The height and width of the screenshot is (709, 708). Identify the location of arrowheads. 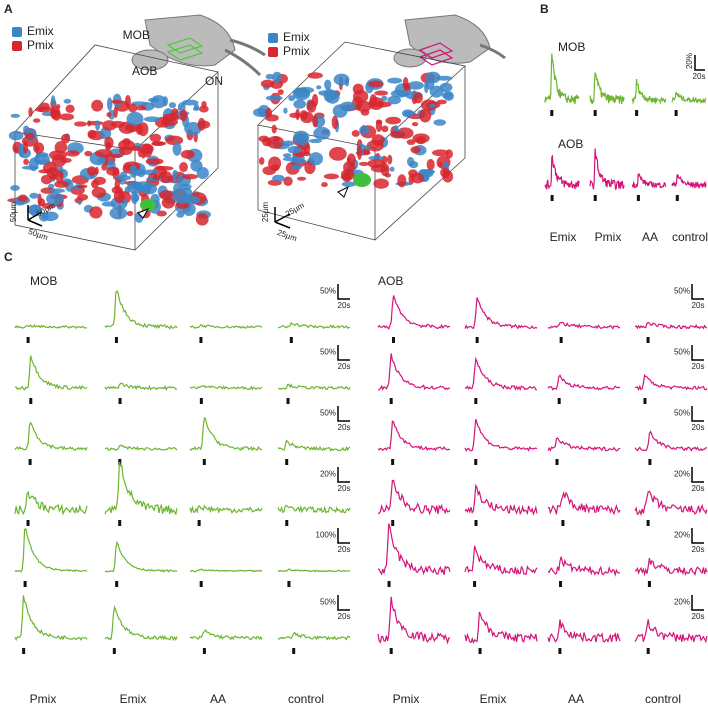
(243, 202).